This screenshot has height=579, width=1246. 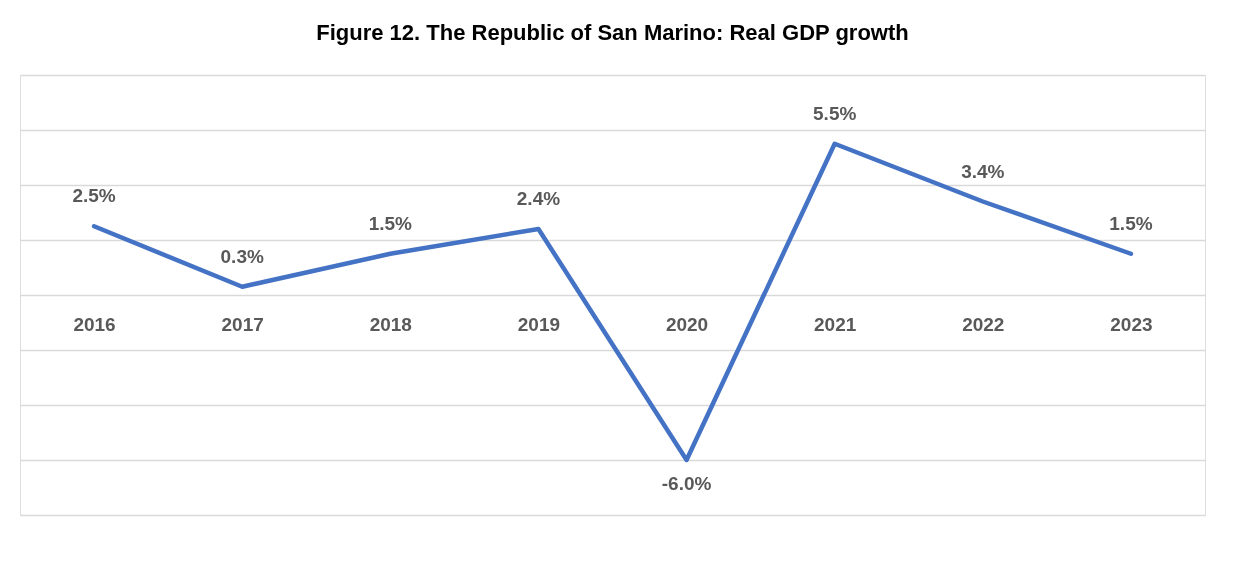 What do you see at coordinates (390, 324) in the screenshot?
I see `x-tick-label: 2018` at bounding box center [390, 324].